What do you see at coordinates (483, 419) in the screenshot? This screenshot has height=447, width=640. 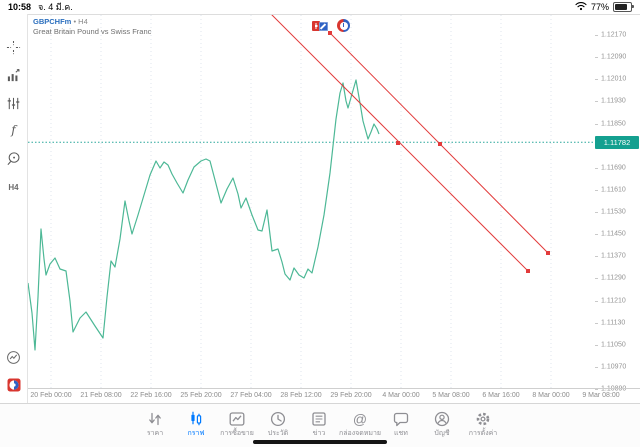 I see `settings-icon` at bounding box center [483, 419].